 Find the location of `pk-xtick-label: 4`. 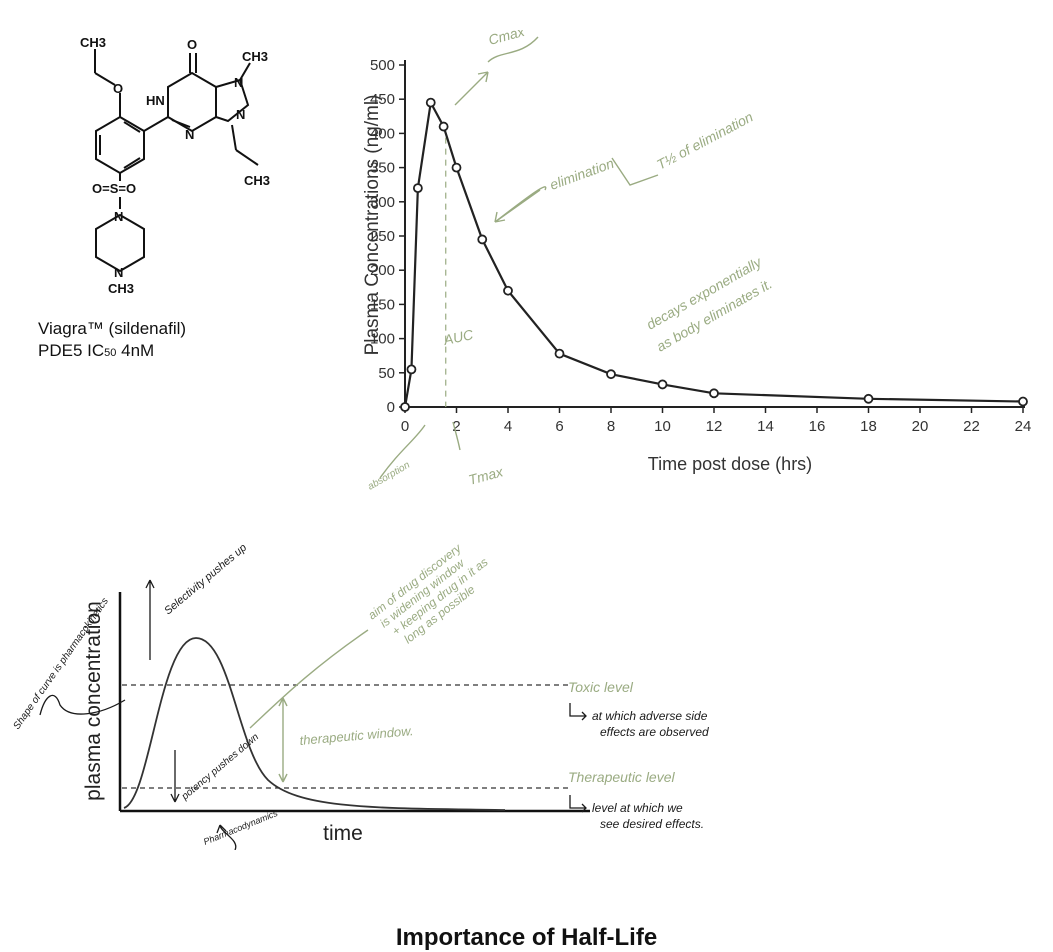

pk-xtick-label: 4 is located at coordinates (508, 426).